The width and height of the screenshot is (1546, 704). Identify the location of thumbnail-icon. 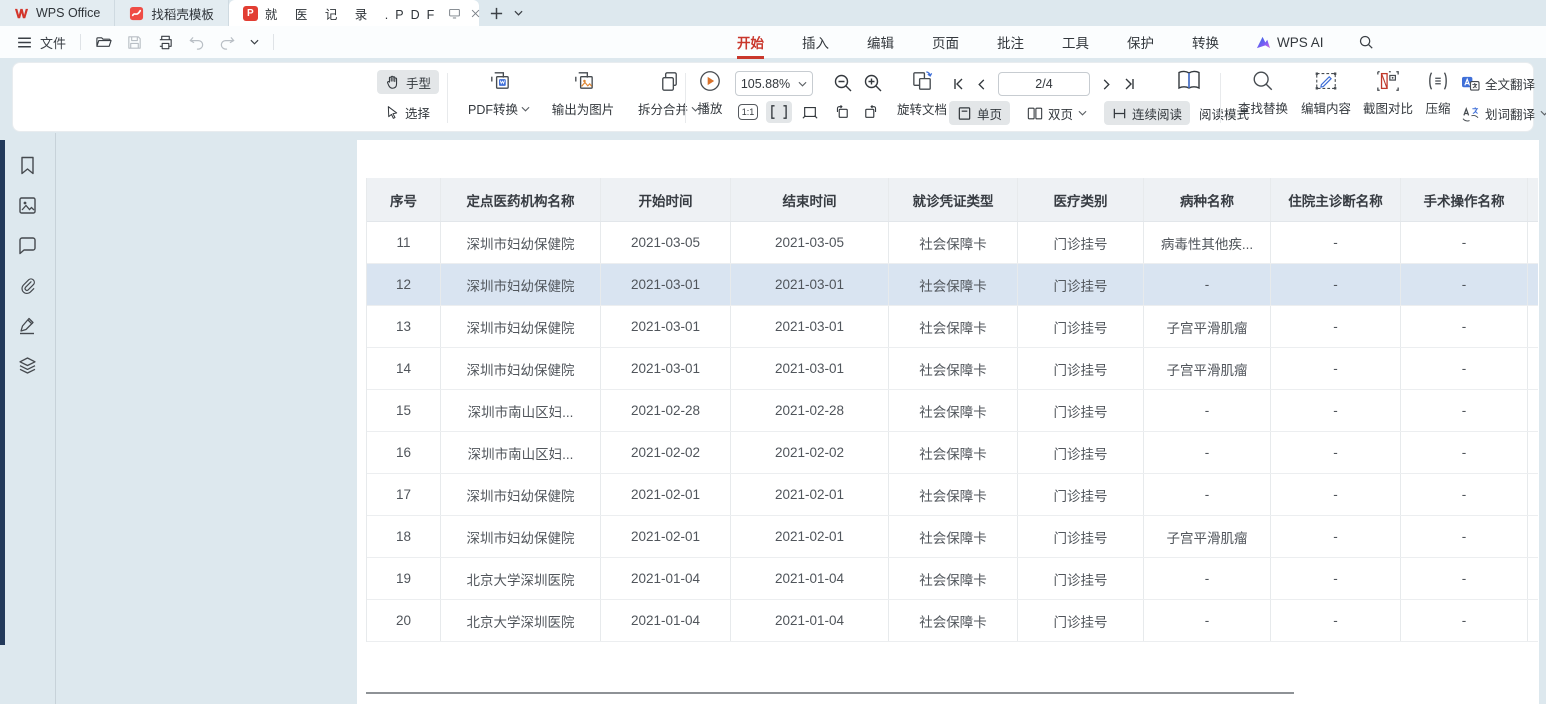
(27, 205).